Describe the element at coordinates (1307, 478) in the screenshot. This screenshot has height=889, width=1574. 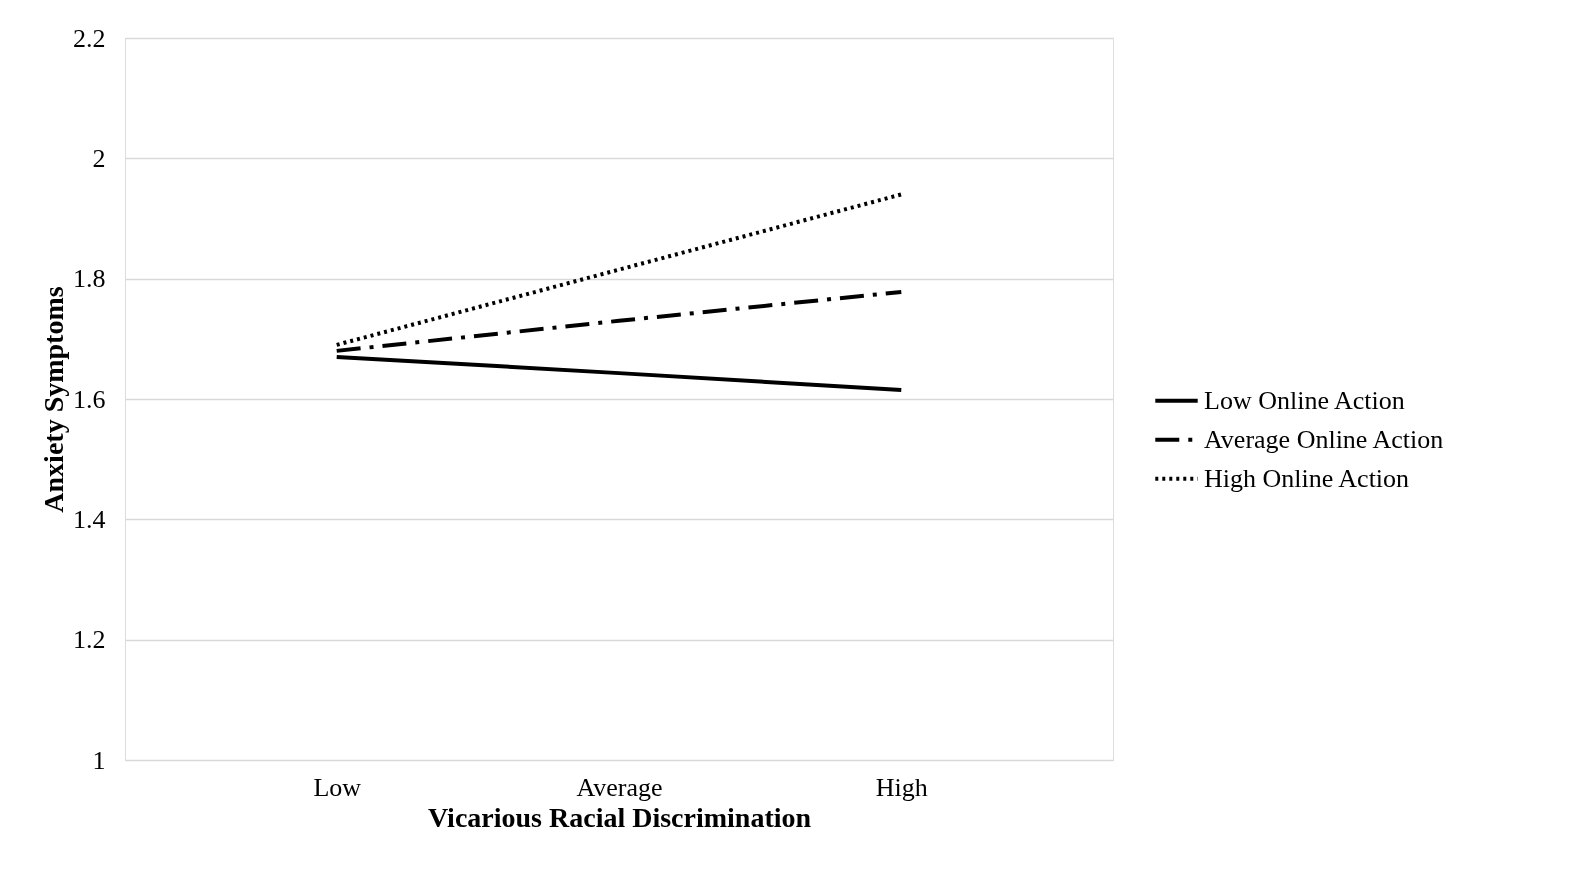
I see `legend-label: High Online Action` at that location.